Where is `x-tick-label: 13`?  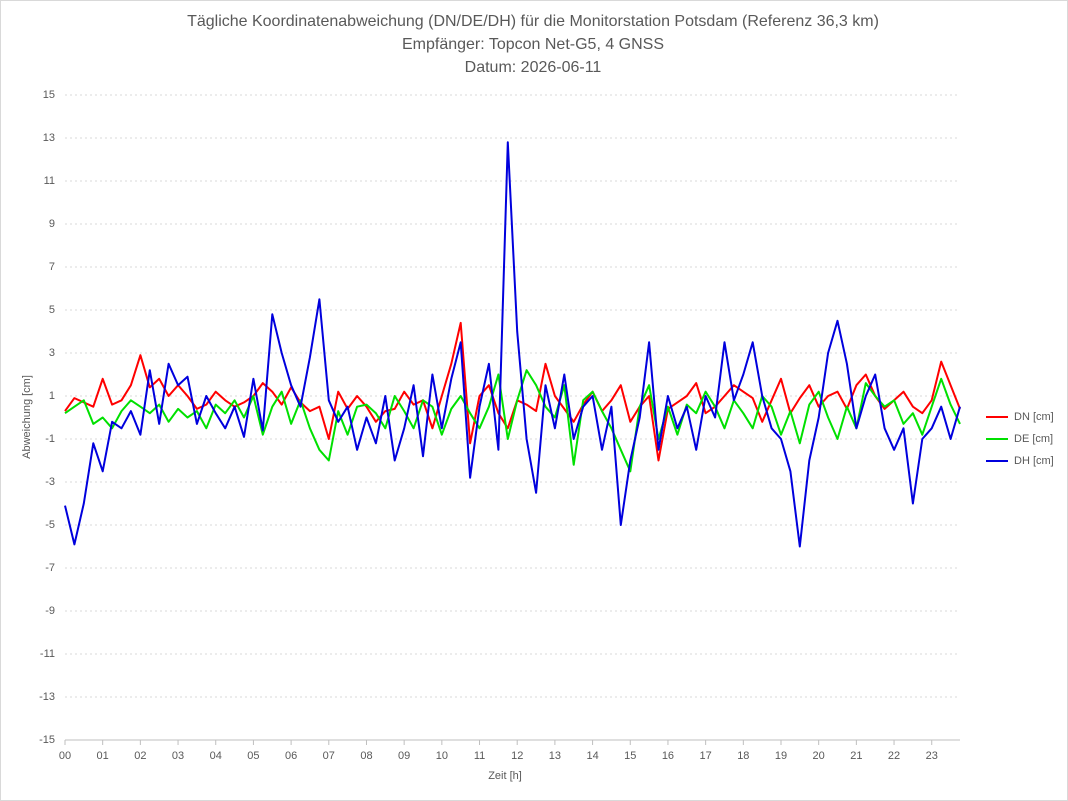 x-tick-label: 13 is located at coordinates (555, 756).